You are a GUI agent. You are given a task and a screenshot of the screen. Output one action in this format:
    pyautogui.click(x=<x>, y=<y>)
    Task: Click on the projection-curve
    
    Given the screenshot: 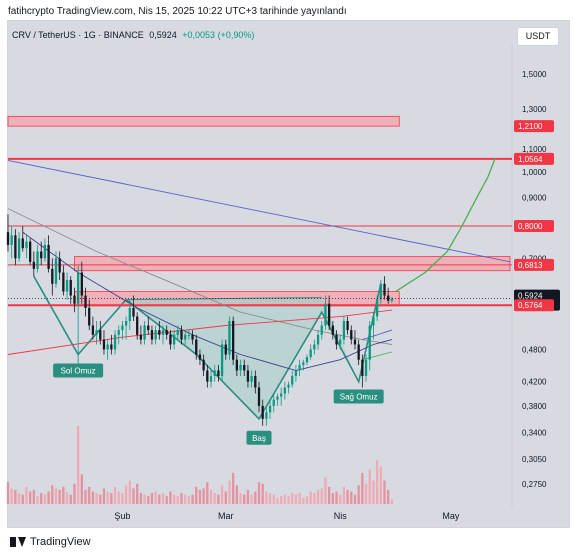 What is the action you would take?
    pyautogui.click(x=445, y=225)
    